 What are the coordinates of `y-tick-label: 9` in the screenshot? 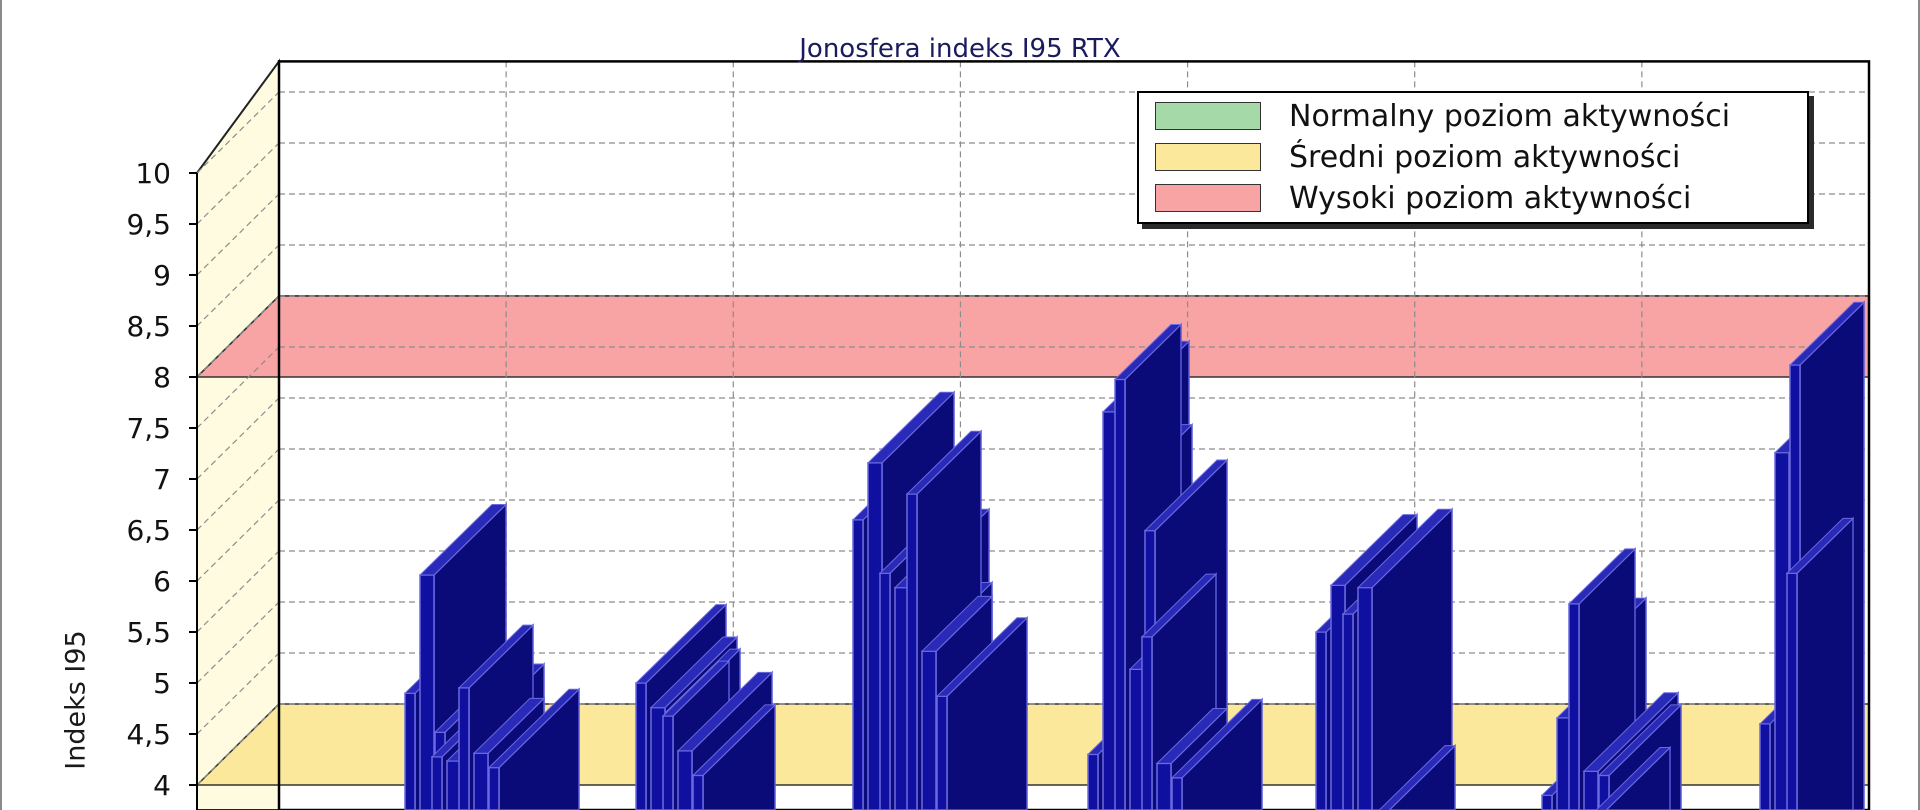 It's located at (162, 275).